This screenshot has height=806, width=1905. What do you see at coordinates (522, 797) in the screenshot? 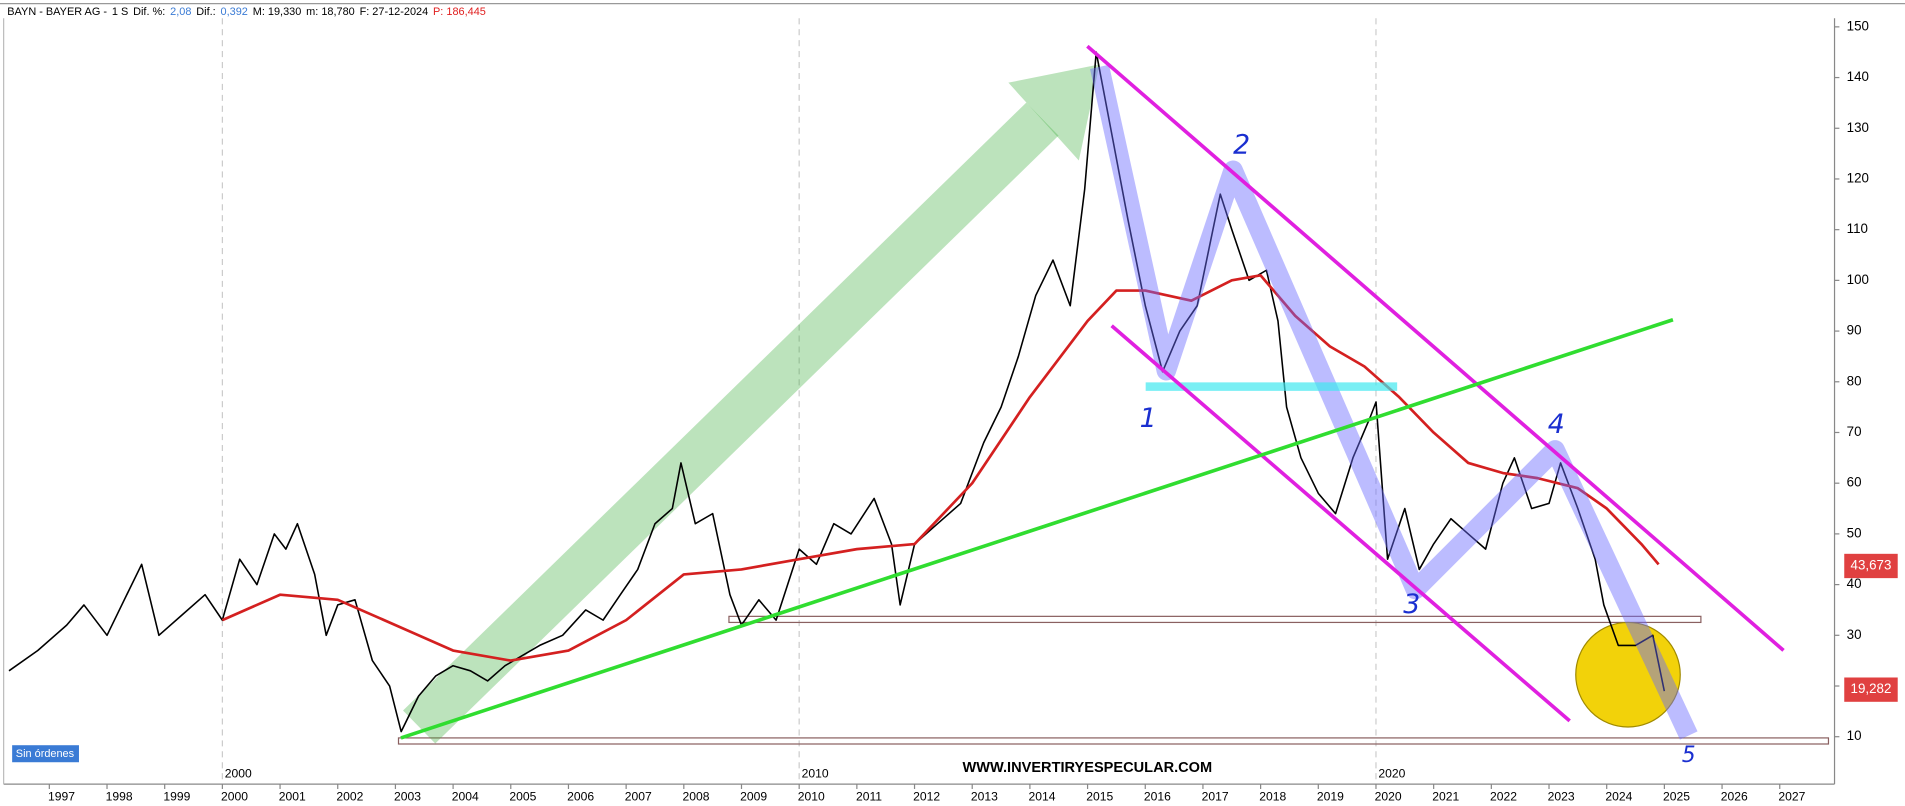
I see `x-tick-label: 2005` at bounding box center [522, 797].